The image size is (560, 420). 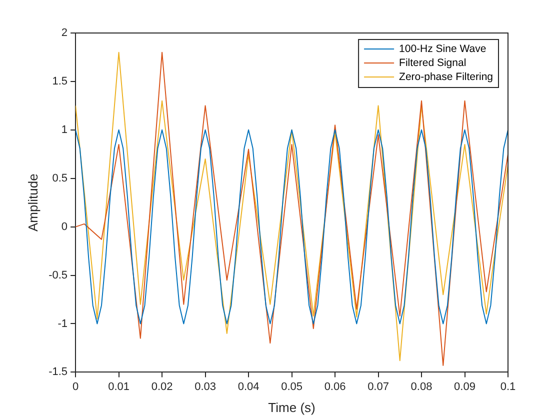 I want to click on x-tick-label: 0.08, so click(x=421, y=386).